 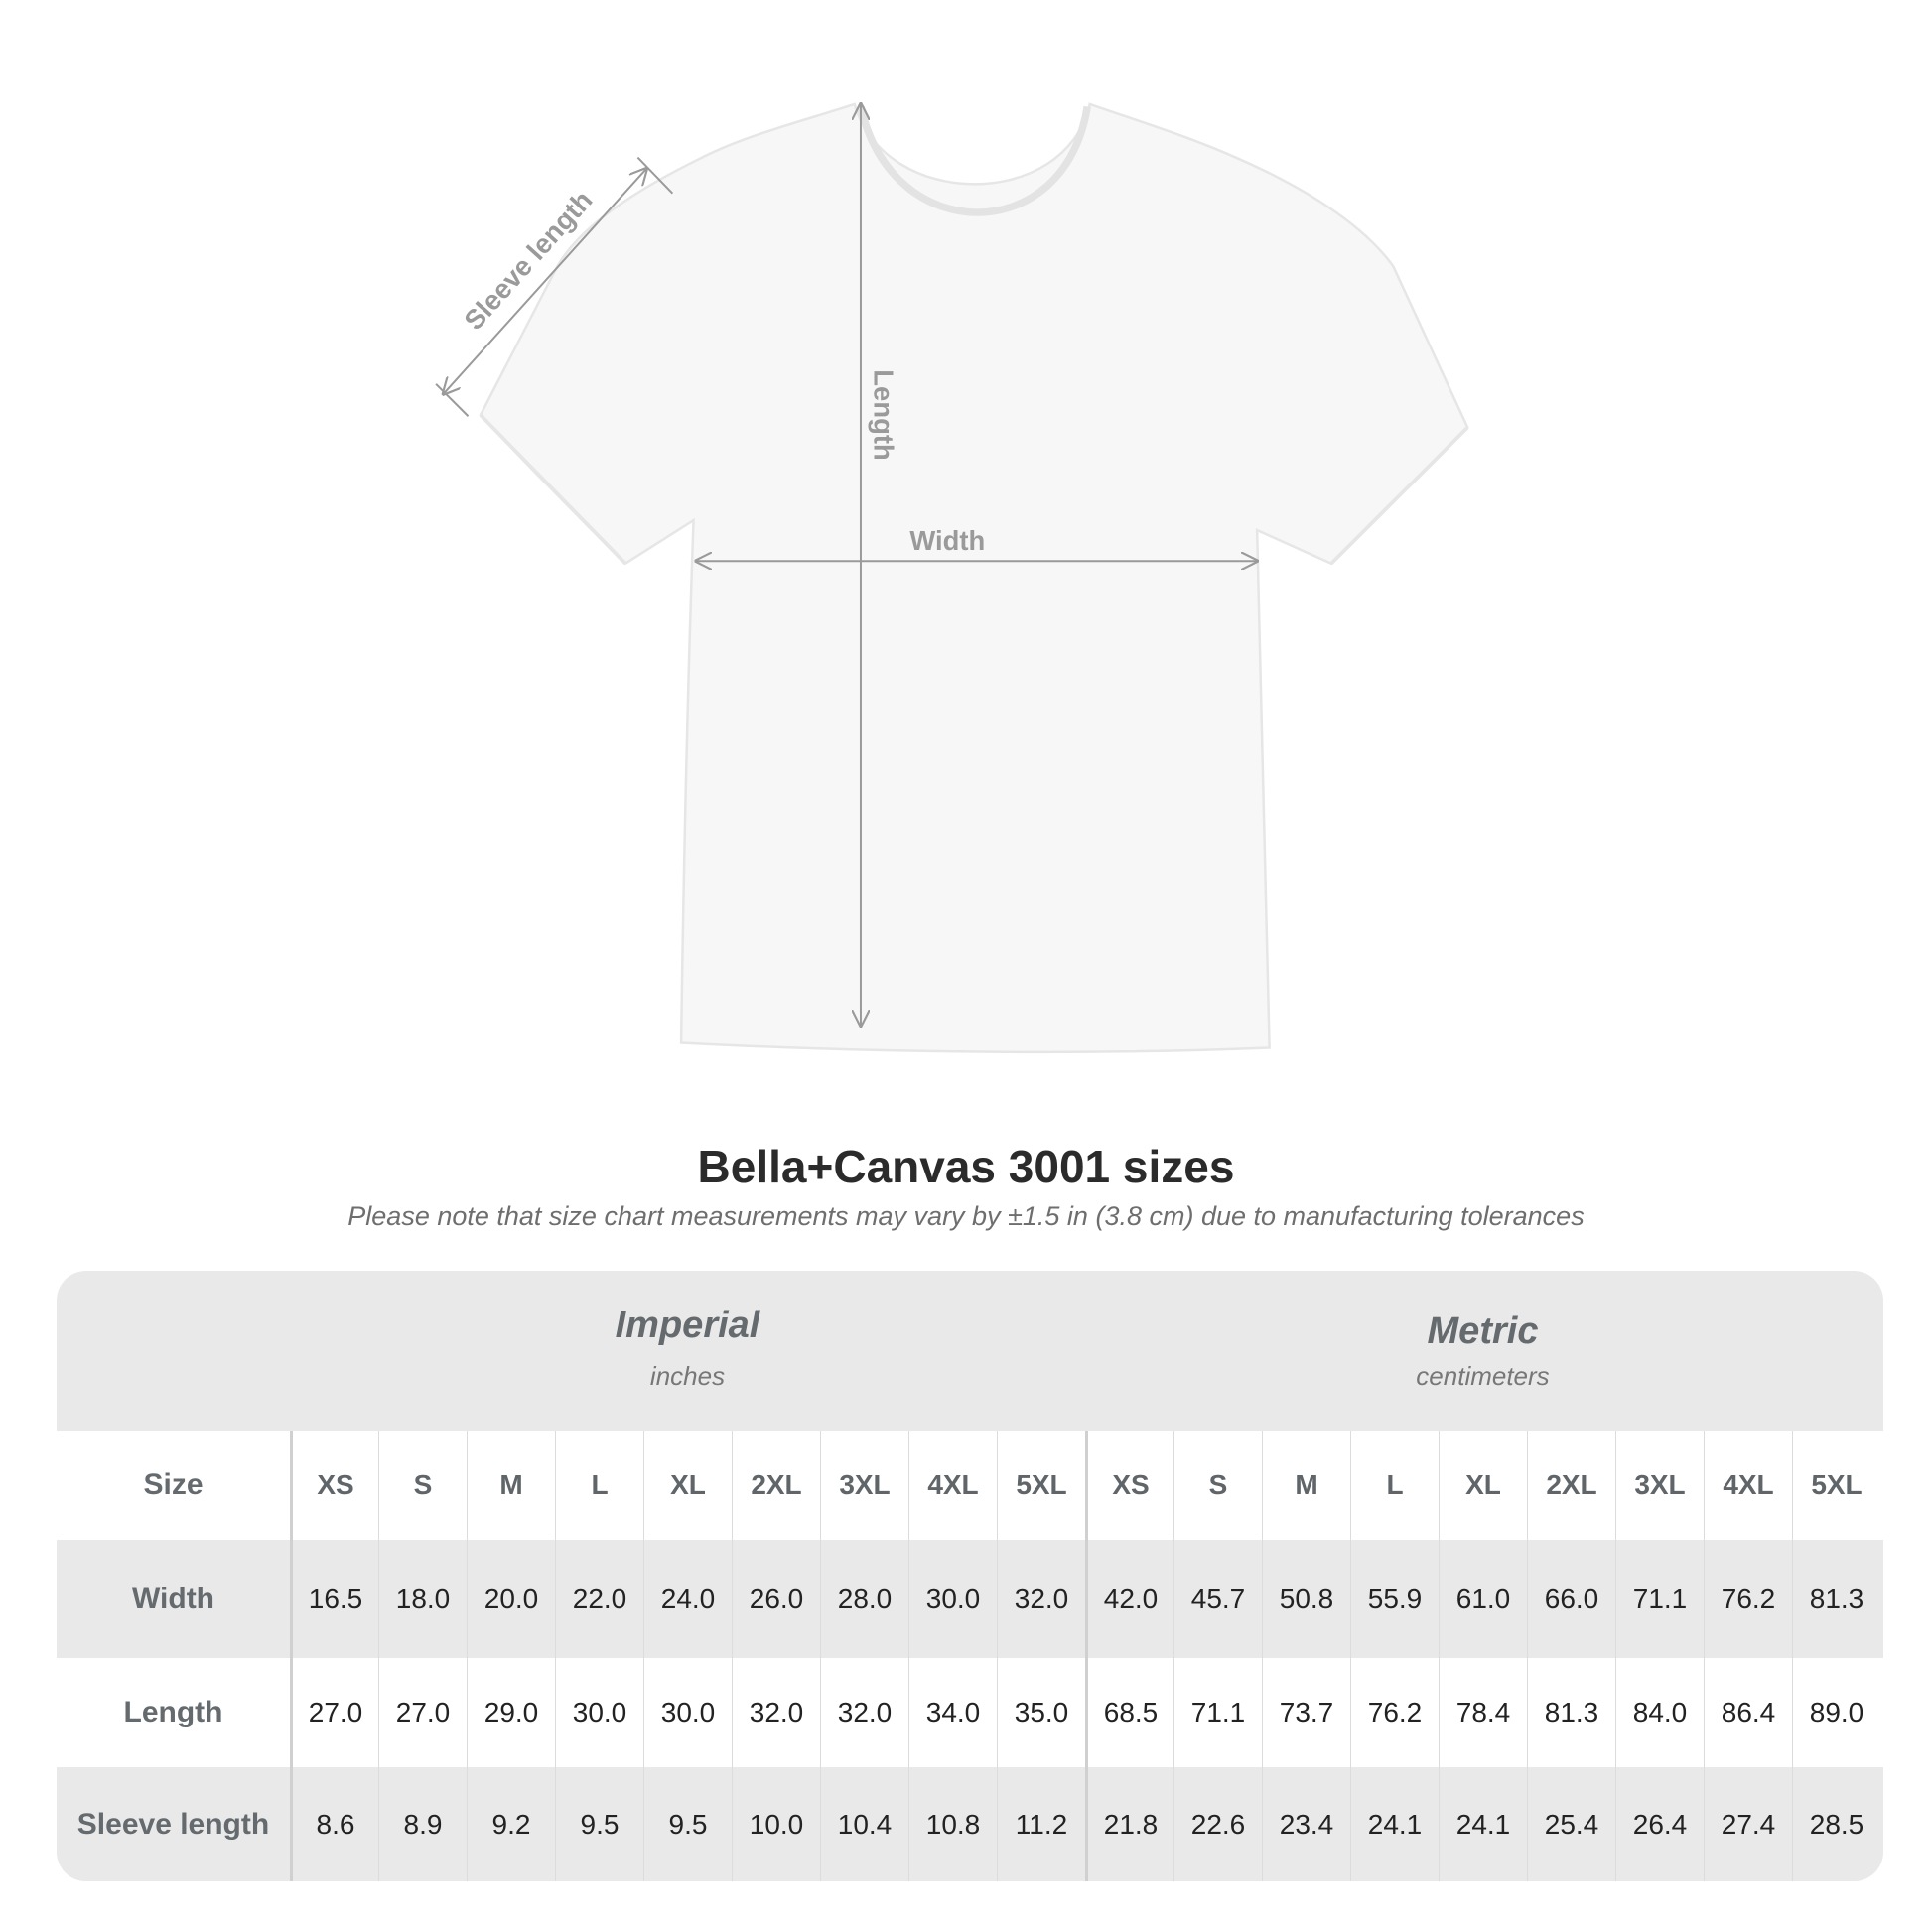 I want to click on value-cell: 26.0, so click(x=776, y=1599).